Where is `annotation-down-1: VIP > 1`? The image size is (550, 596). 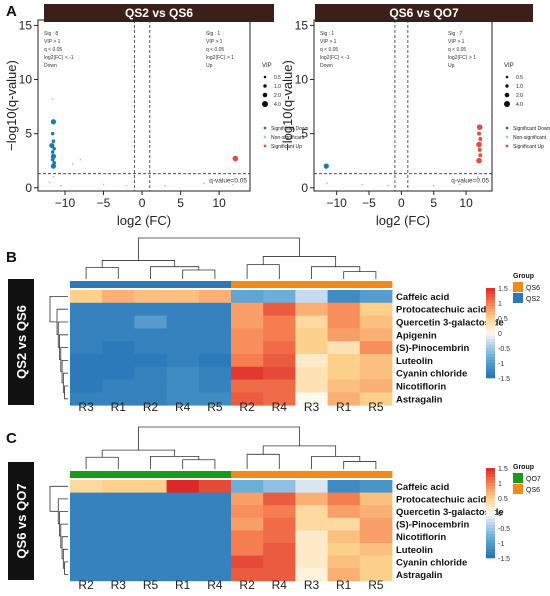
annotation-down-1: VIP > 1 is located at coordinates (52, 42).